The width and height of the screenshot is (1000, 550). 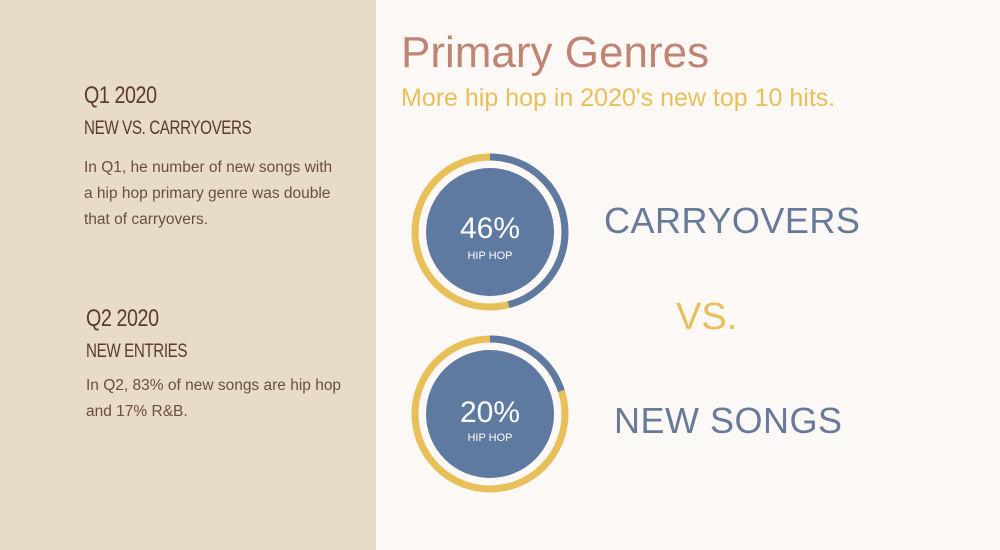 What do you see at coordinates (707, 317) in the screenshot?
I see `vs-label: VS.` at bounding box center [707, 317].